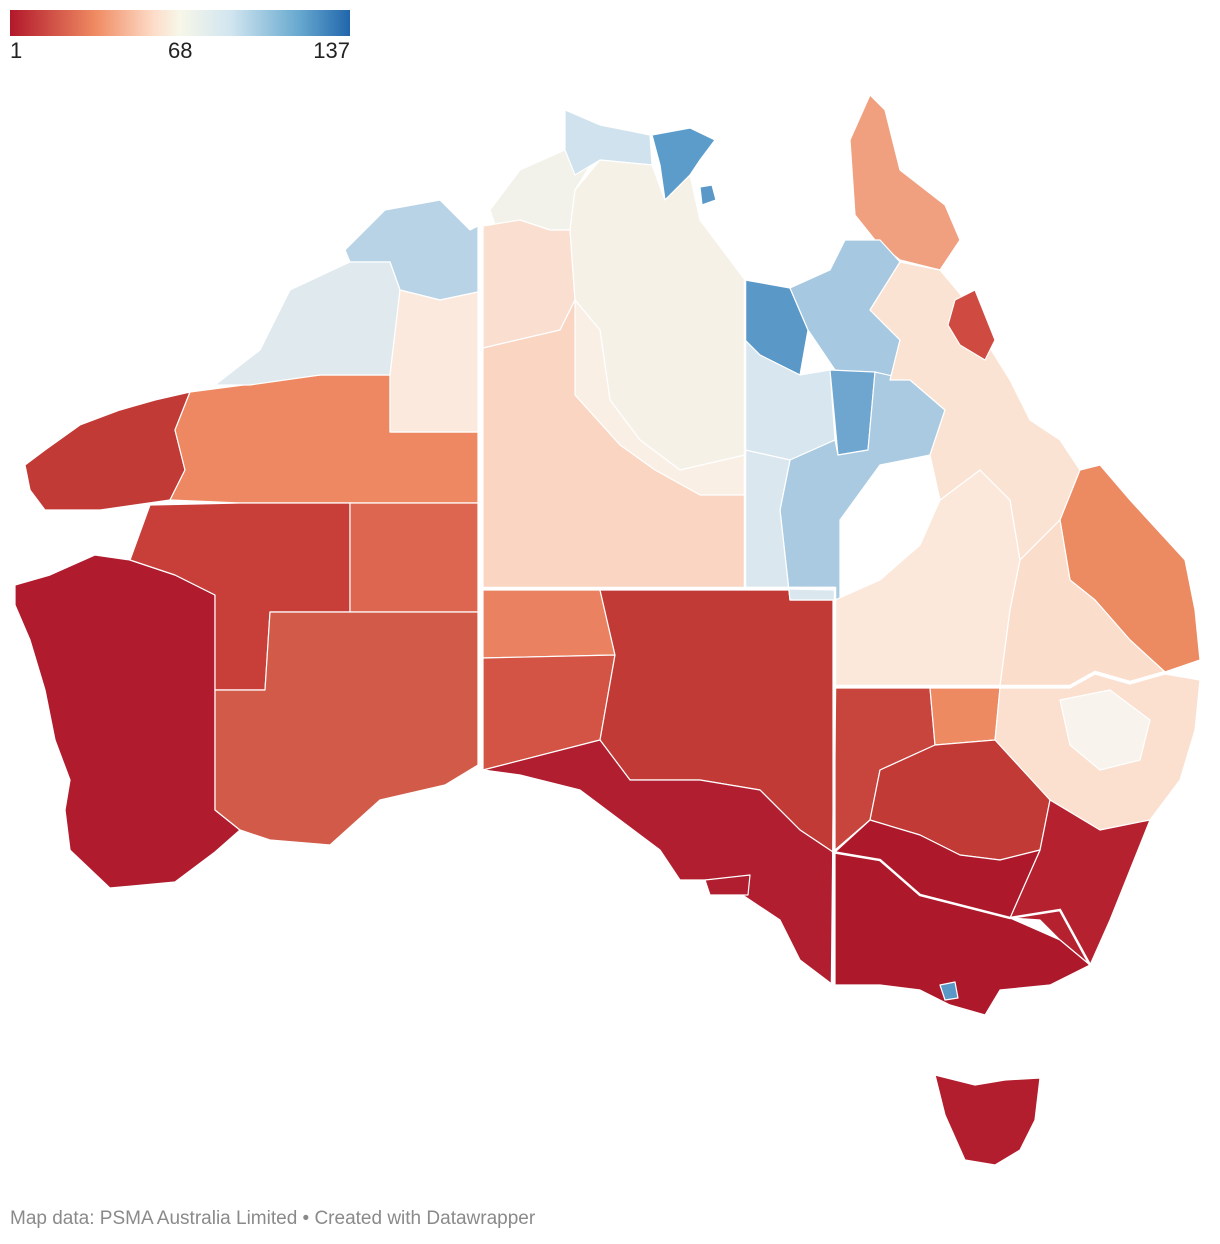 Image resolution: width=1220 pixels, height=1244 pixels. What do you see at coordinates (414, 557) in the screenshot?
I see `region-wa-central-desert` at bounding box center [414, 557].